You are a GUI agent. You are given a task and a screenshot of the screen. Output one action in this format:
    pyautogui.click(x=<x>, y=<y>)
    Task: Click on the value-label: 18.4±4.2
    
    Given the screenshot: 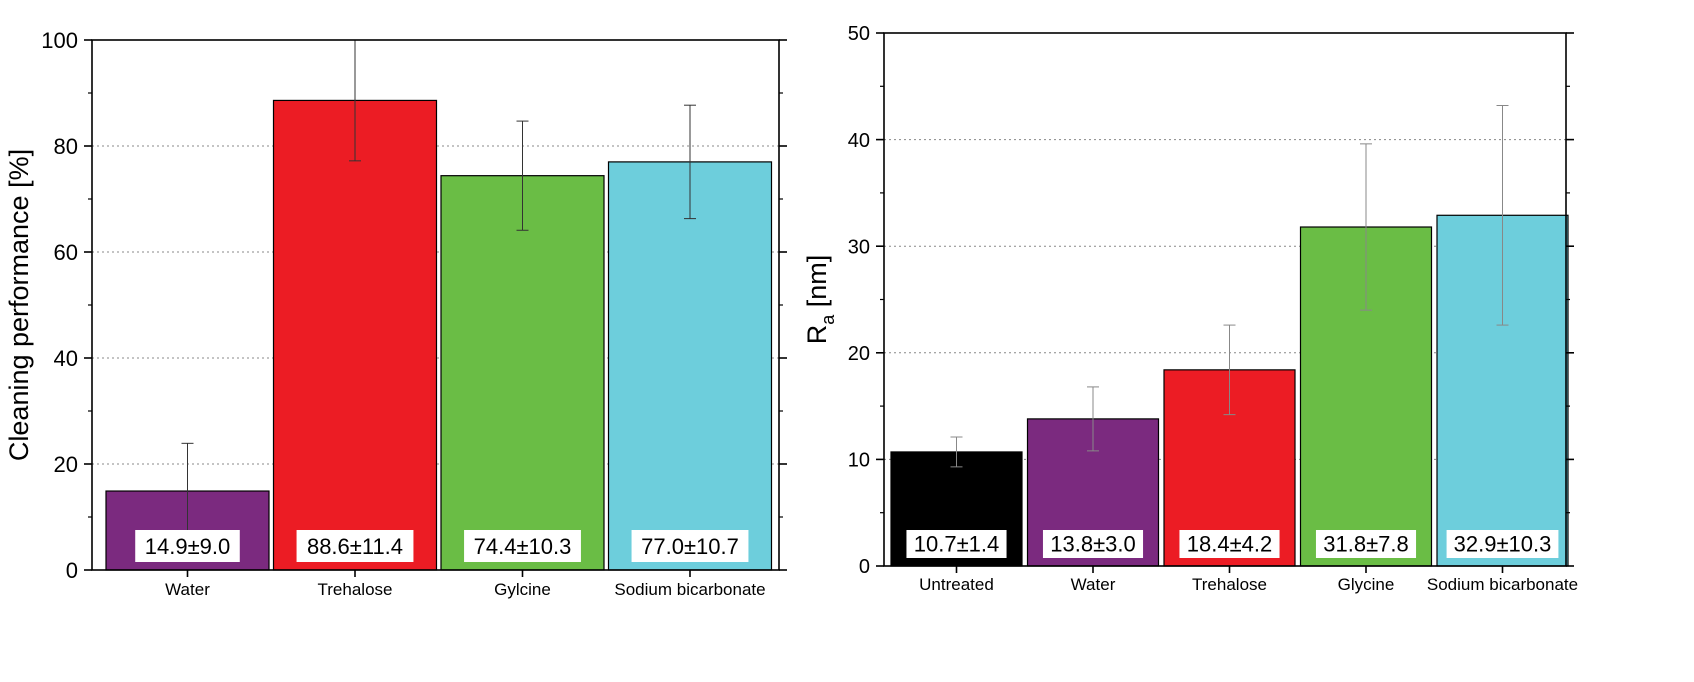 What is the action you would take?
    pyautogui.click(x=1229, y=544)
    